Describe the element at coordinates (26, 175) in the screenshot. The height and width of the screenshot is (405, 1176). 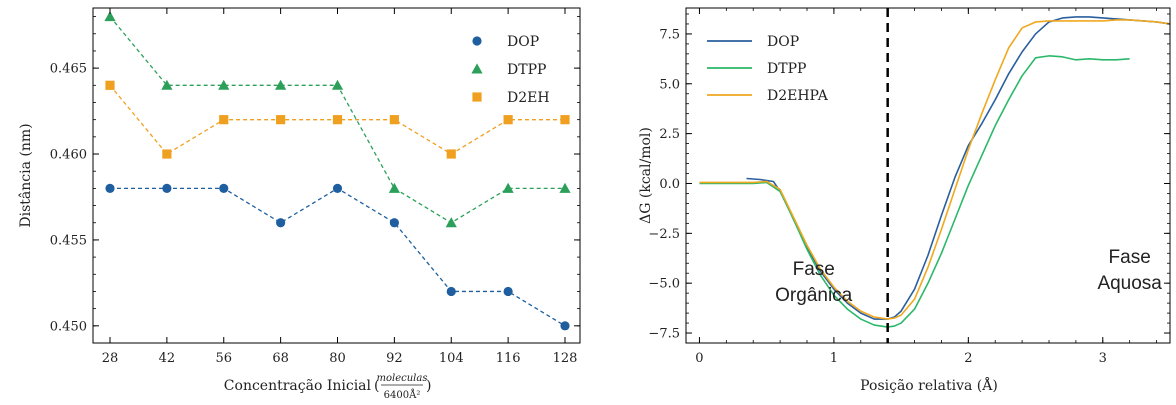
I see `y-axis-label: Distância (nm)` at that location.